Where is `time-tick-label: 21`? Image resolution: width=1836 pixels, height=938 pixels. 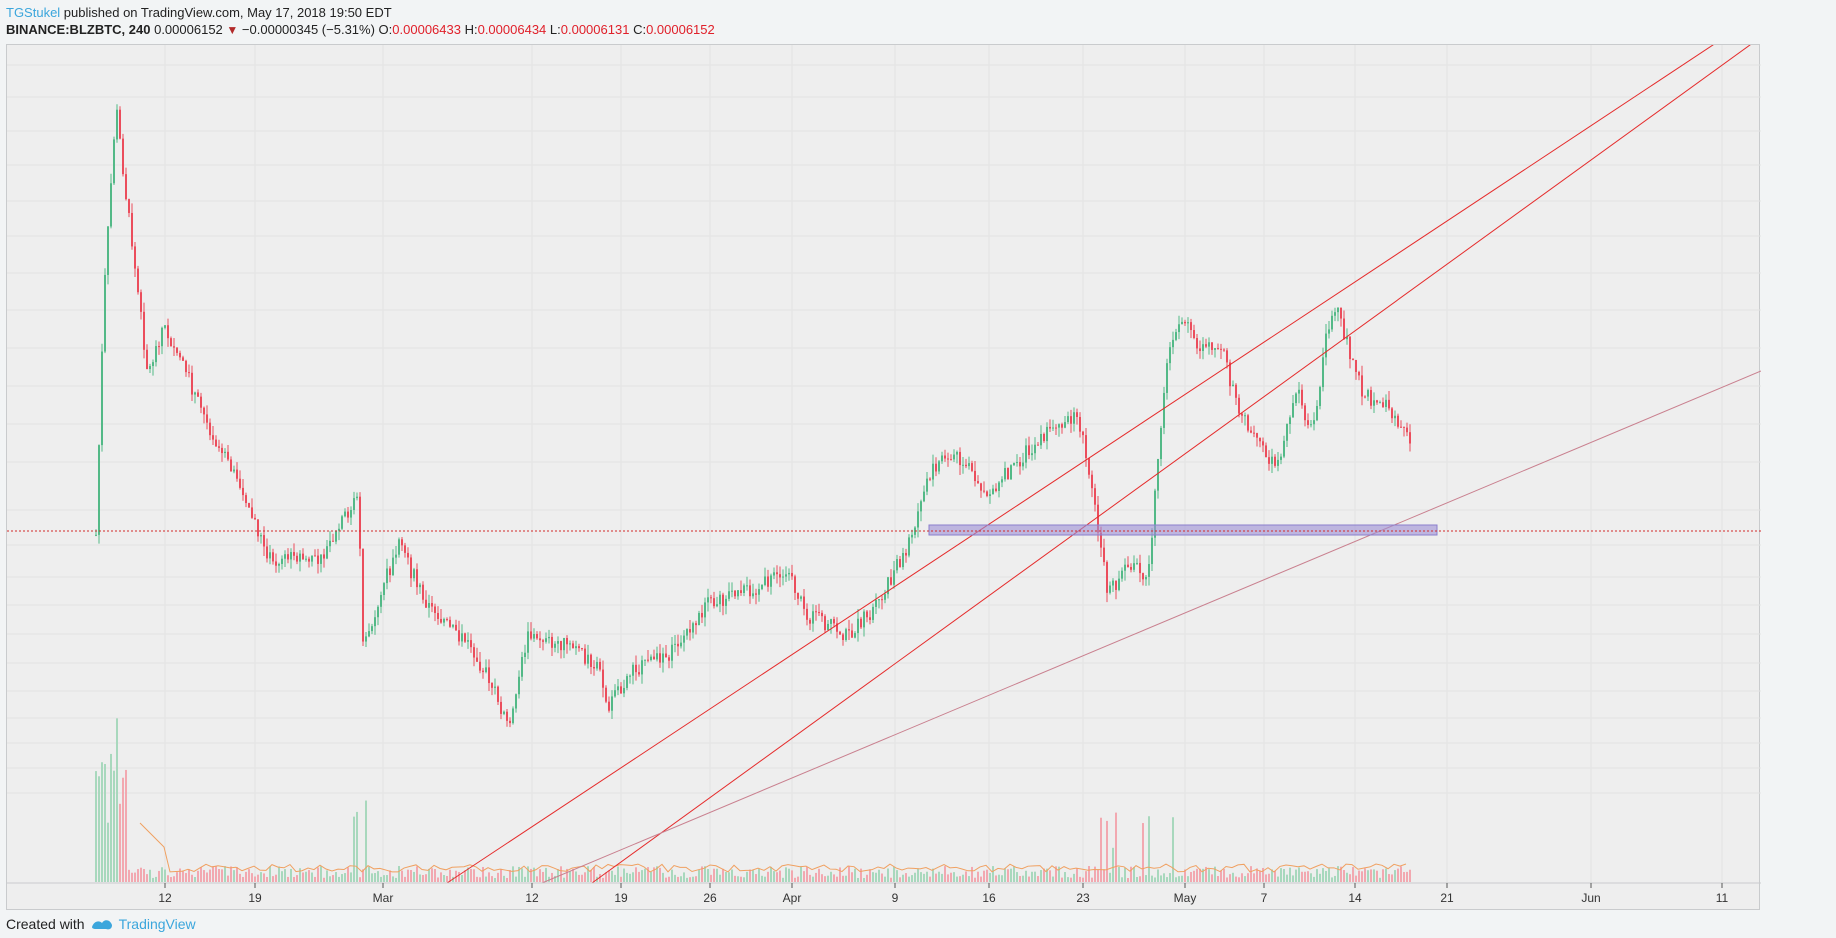
time-tick-label: 21 is located at coordinates (1447, 898).